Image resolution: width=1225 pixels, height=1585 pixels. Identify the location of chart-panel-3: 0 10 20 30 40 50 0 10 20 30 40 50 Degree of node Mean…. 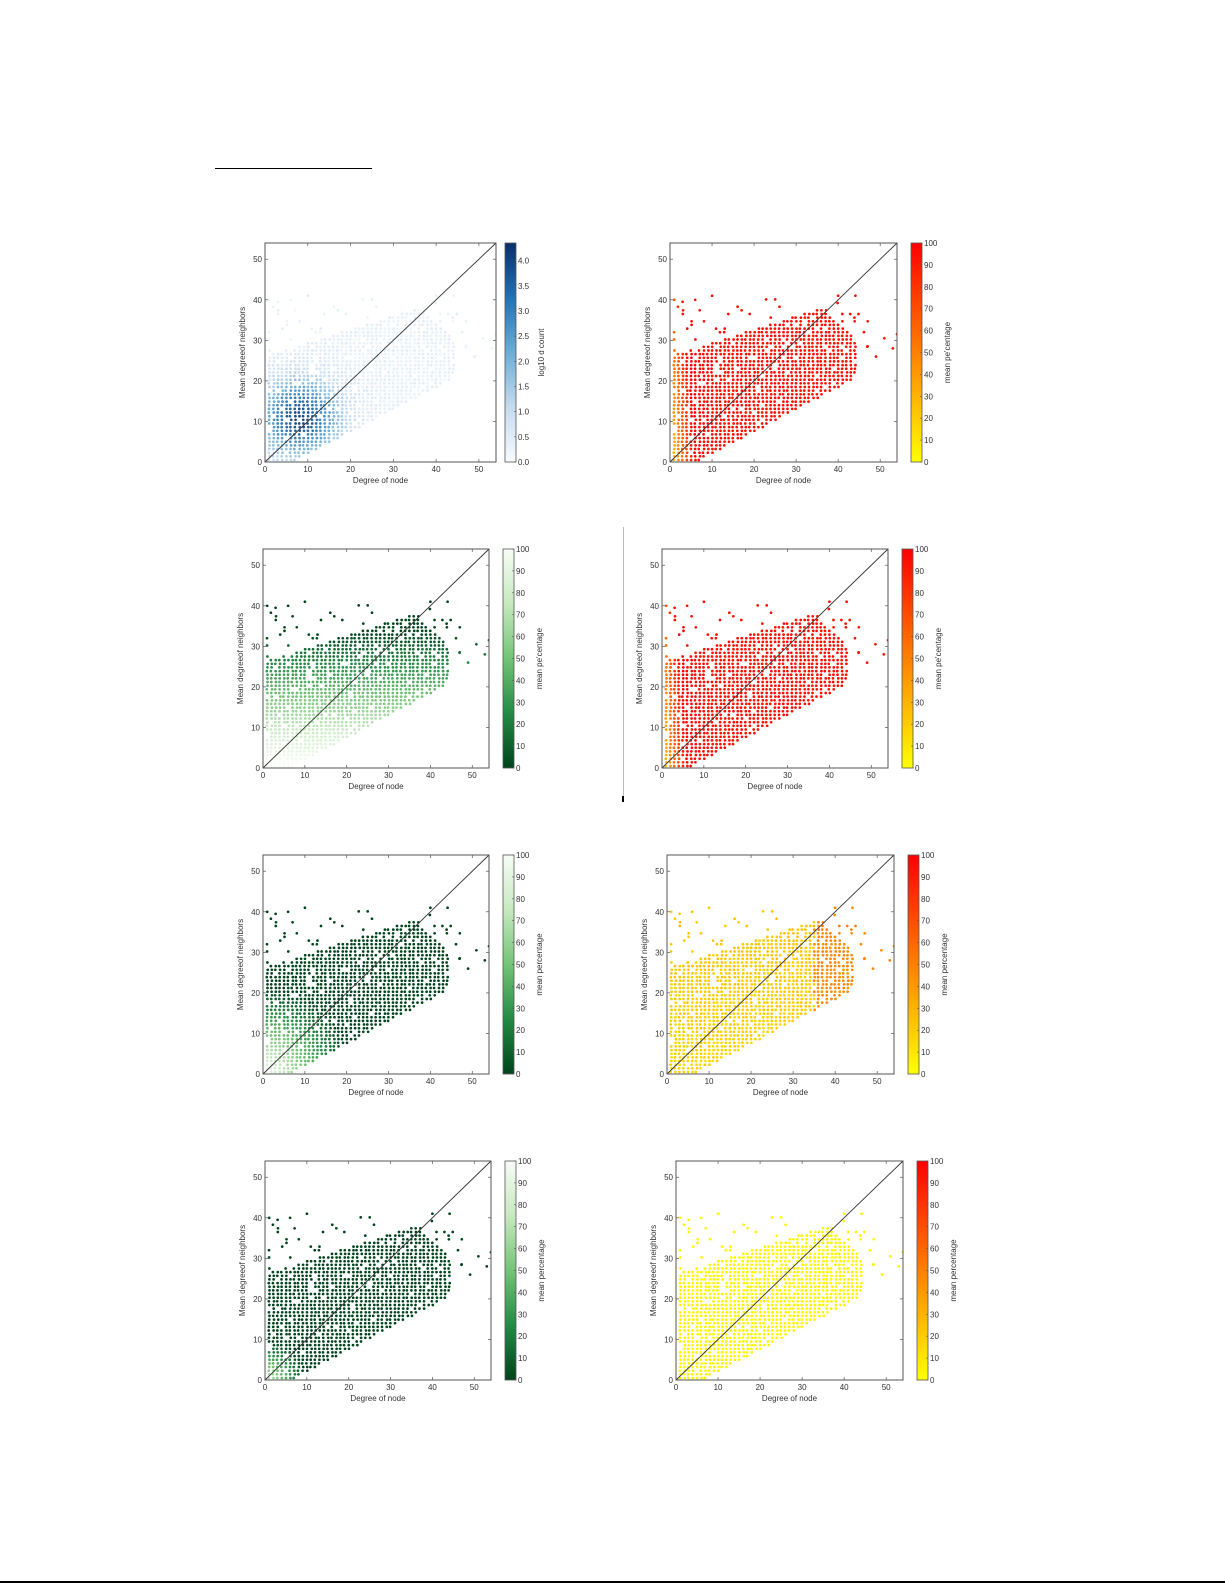
(391, 668).